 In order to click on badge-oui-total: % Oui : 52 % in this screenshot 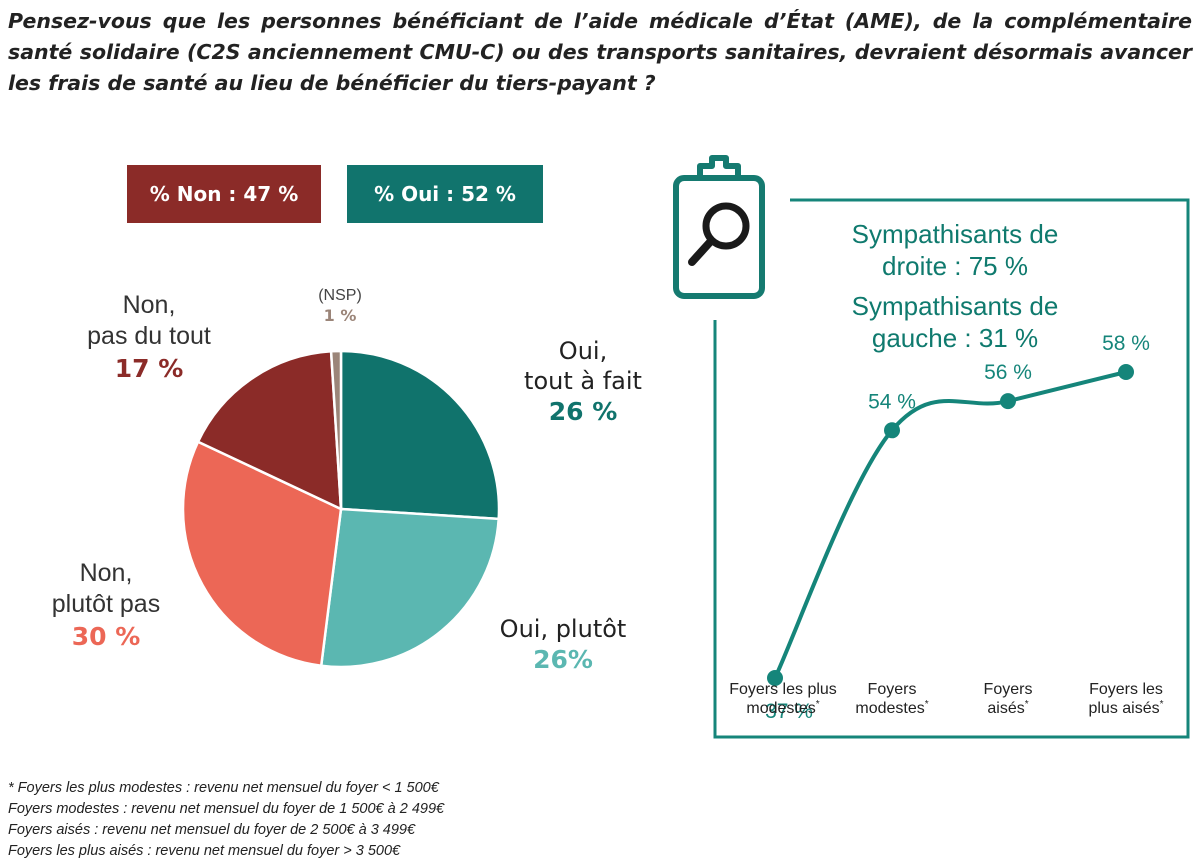, I will do `click(445, 194)`.